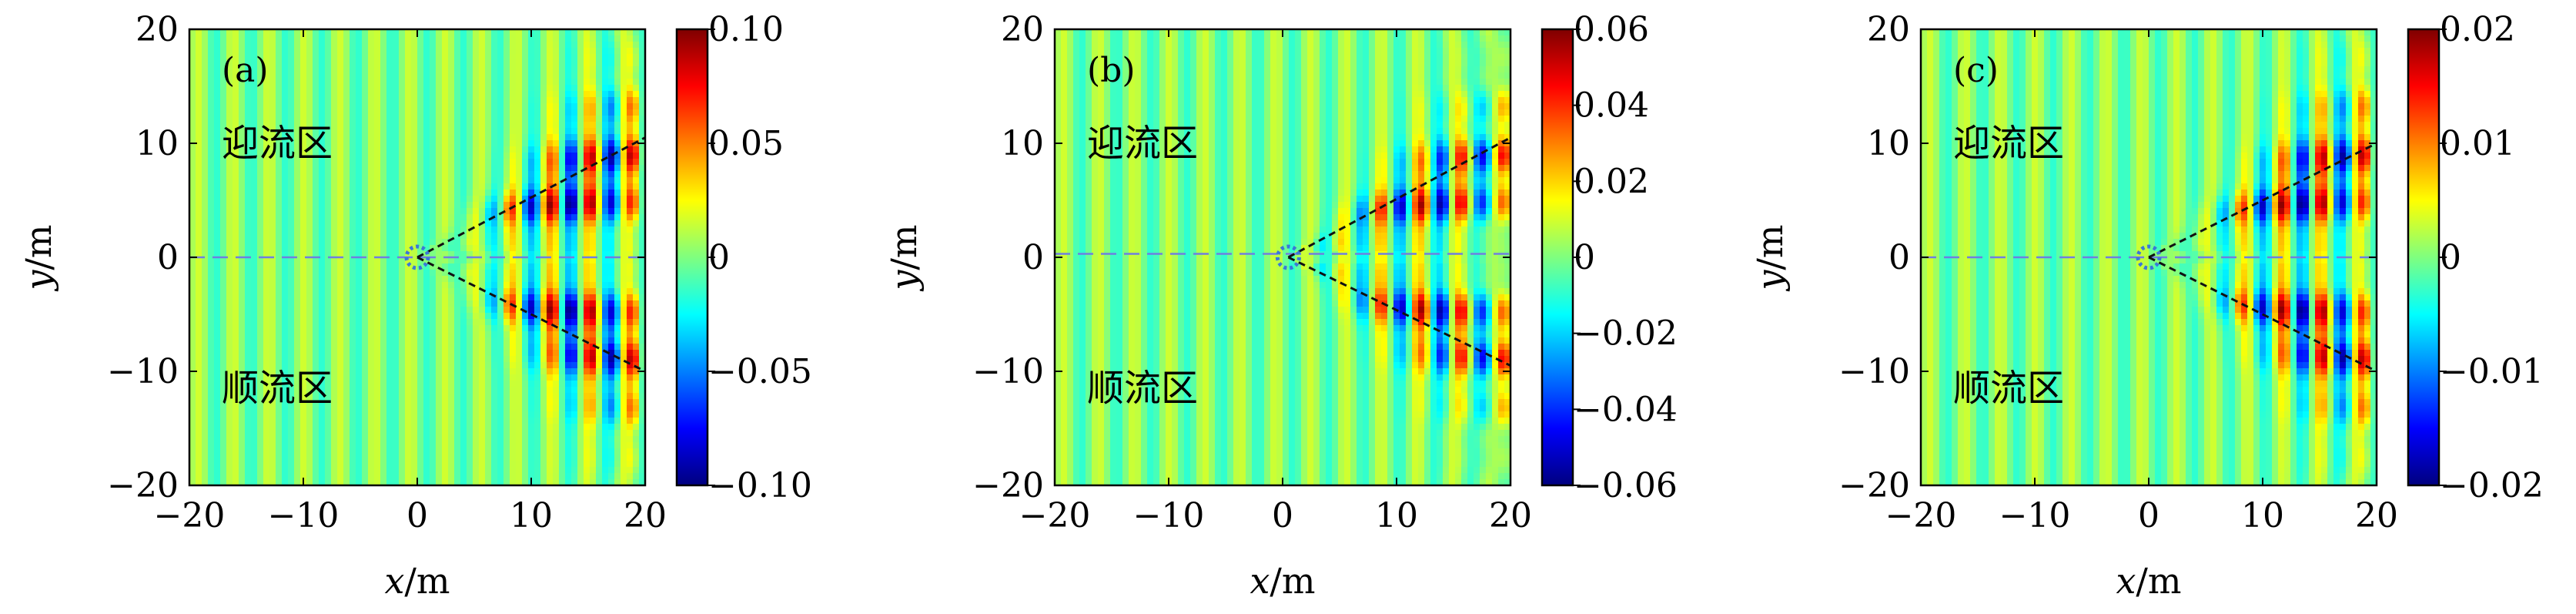  I want to click on colorbar-tick-label: −0.05, so click(760, 371).